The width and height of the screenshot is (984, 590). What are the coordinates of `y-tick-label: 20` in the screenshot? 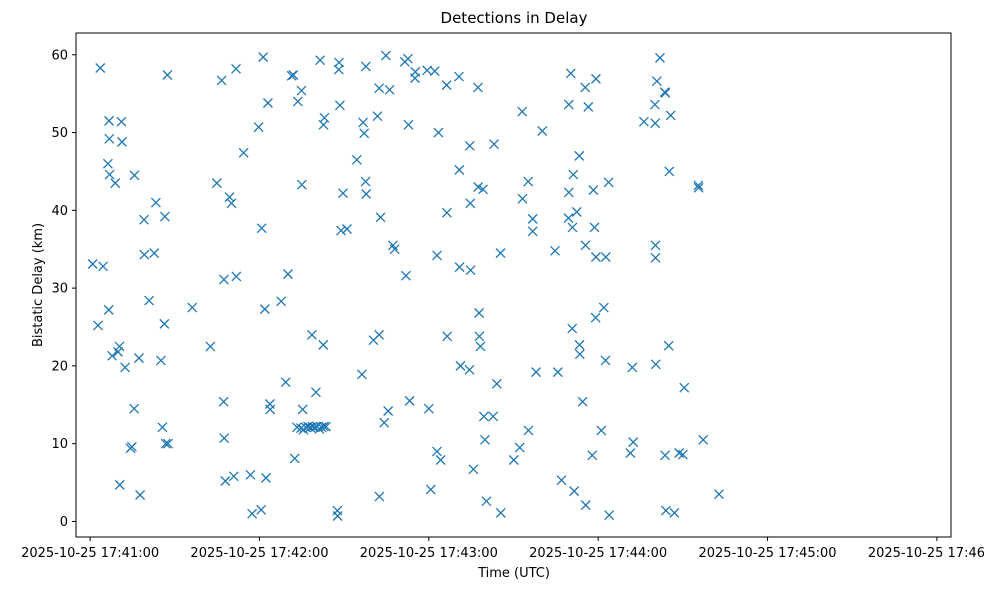 It's located at (59, 366).